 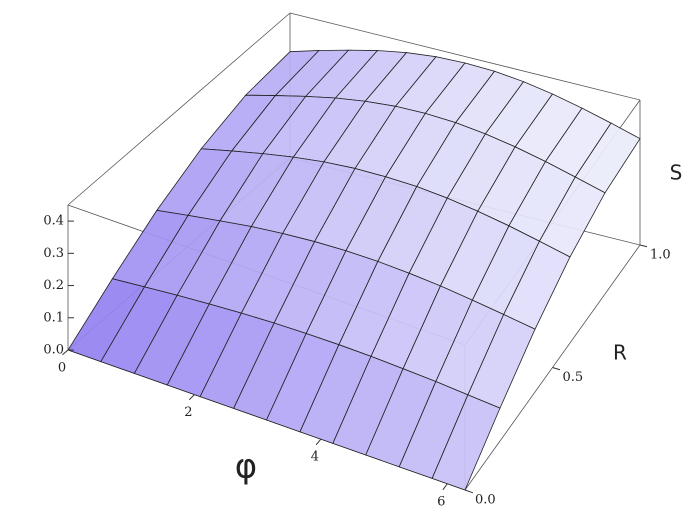 What do you see at coordinates (466, 442) in the screenshot?
I see `surface-patch` at bounding box center [466, 442].